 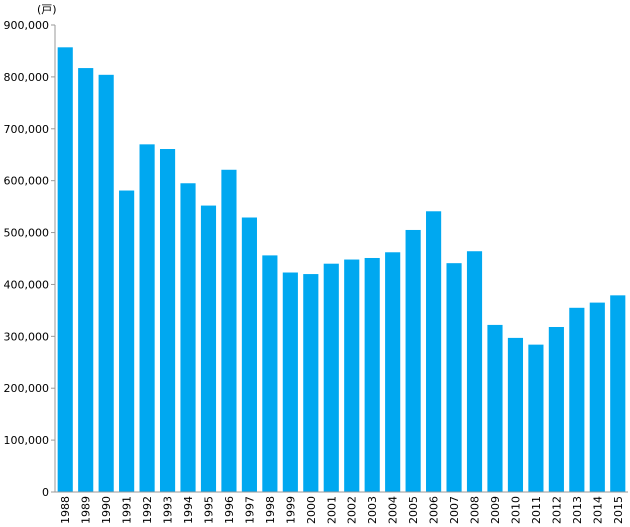 What do you see at coordinates (331, 377) in the screenshot?
I see `bar-2001` at bounding box center [331, 377].